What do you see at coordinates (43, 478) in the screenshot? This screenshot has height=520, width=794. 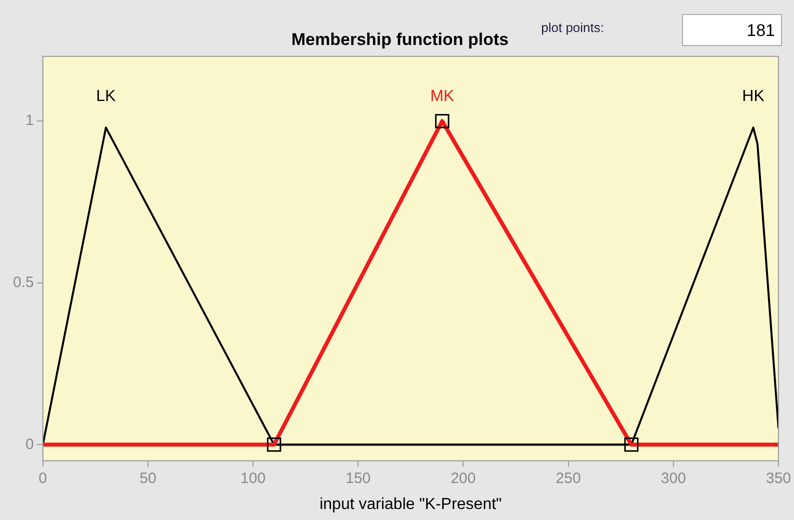 I see `x-tick-label: 0` at bounding box center [43, 478].